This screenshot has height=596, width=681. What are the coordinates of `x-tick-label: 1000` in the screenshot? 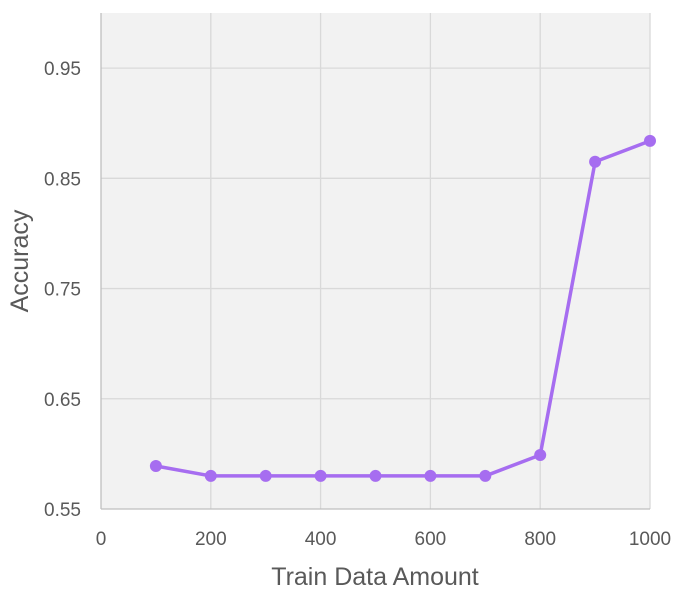 It's located at (650, 539).